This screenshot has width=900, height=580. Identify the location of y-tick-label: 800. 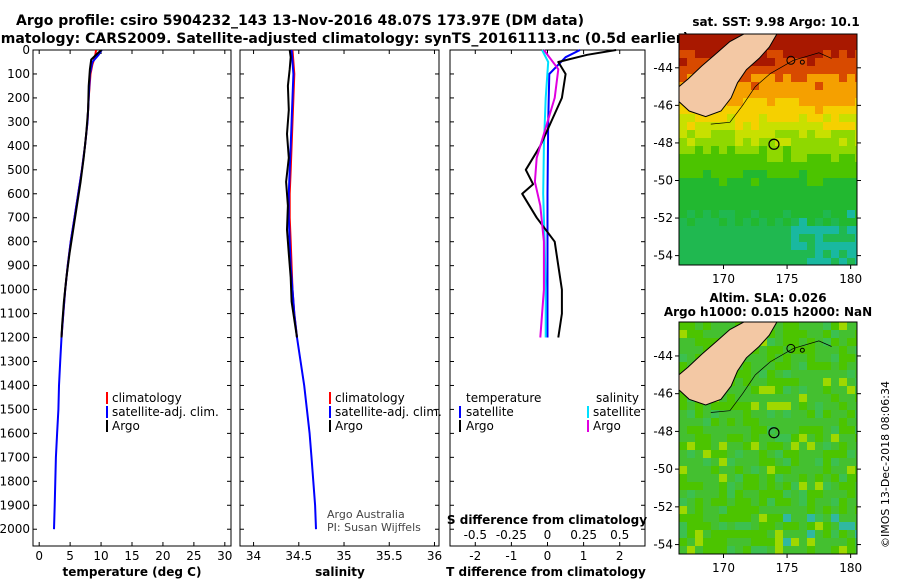
(18, 242).